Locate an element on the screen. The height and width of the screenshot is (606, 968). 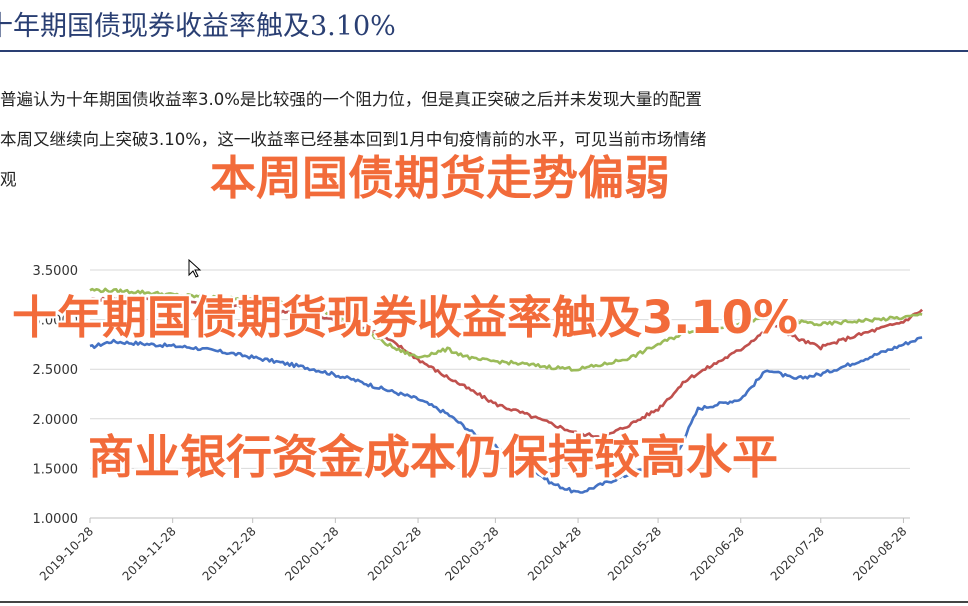
x-tick-label: 2020-04-28 is located at coordinates (554, 553).